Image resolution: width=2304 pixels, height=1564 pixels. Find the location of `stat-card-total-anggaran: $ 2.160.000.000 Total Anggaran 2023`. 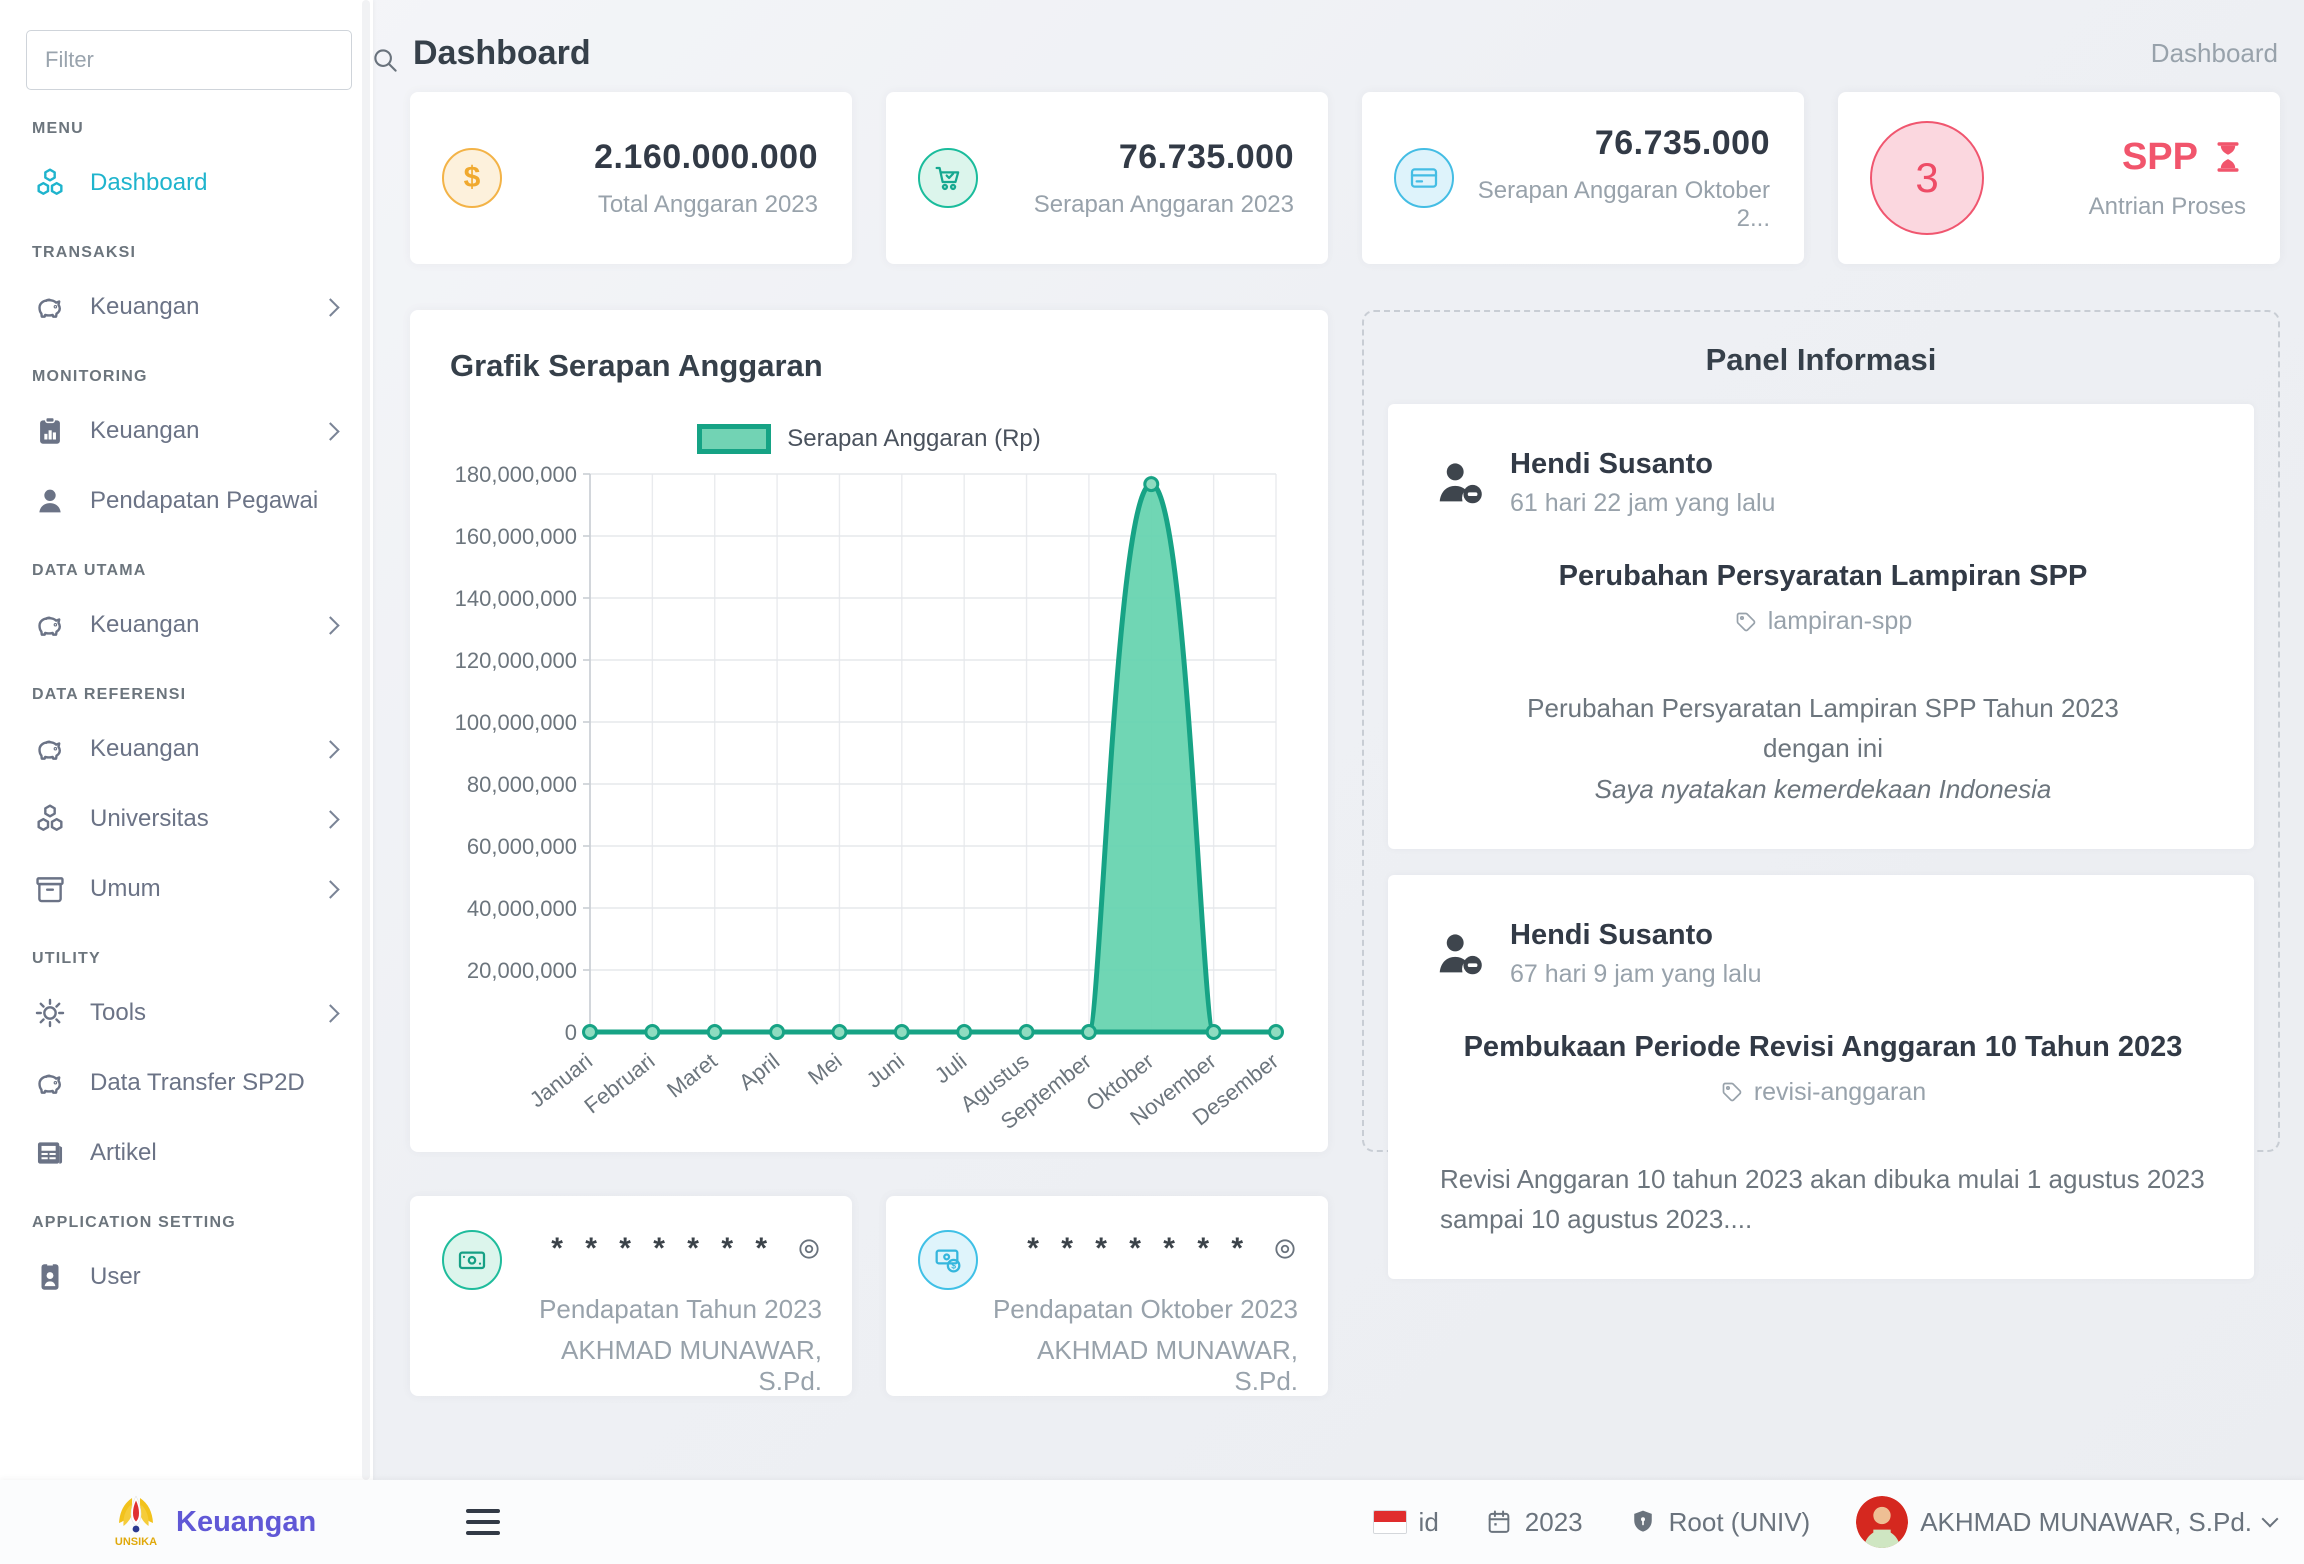

stat-card-total-anggaran: $ 2.160.000.000 Total Anggaran 2023 is located at coordinates (631, 178).